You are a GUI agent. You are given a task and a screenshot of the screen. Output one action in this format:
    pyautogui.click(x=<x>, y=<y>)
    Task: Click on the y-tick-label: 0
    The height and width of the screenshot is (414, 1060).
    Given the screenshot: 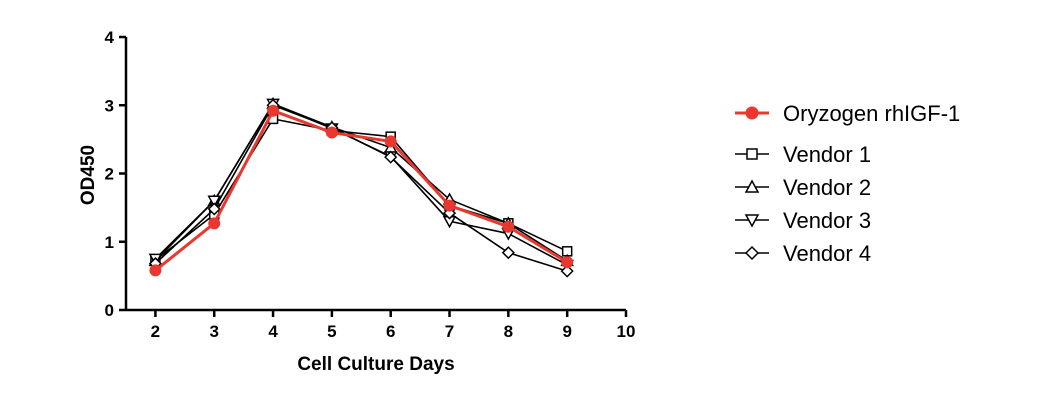 What is the action you would take?
    pyautogui.click(x=109, y=310)
    